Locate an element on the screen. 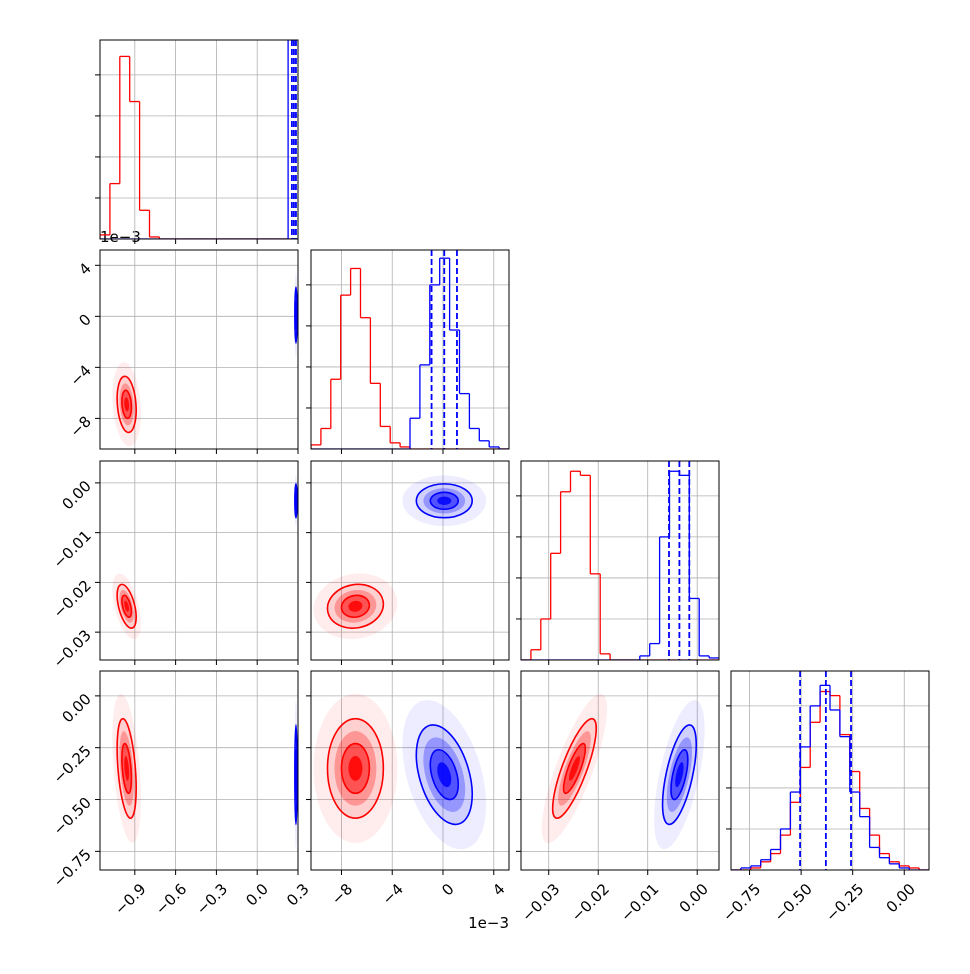  y-tick-label: −0.25 is located at coordinates (72, 764).